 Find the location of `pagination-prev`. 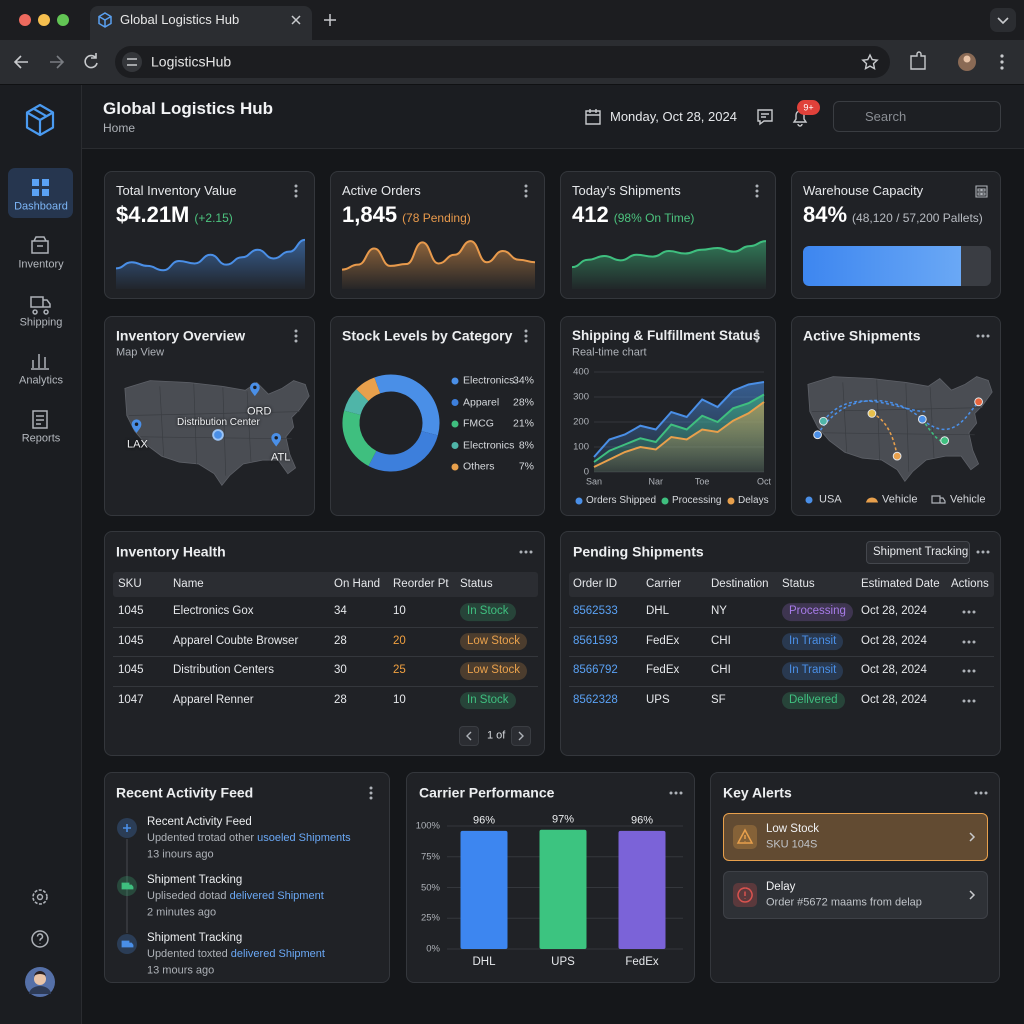

pagination-prev is located at coordinates (469, 736).